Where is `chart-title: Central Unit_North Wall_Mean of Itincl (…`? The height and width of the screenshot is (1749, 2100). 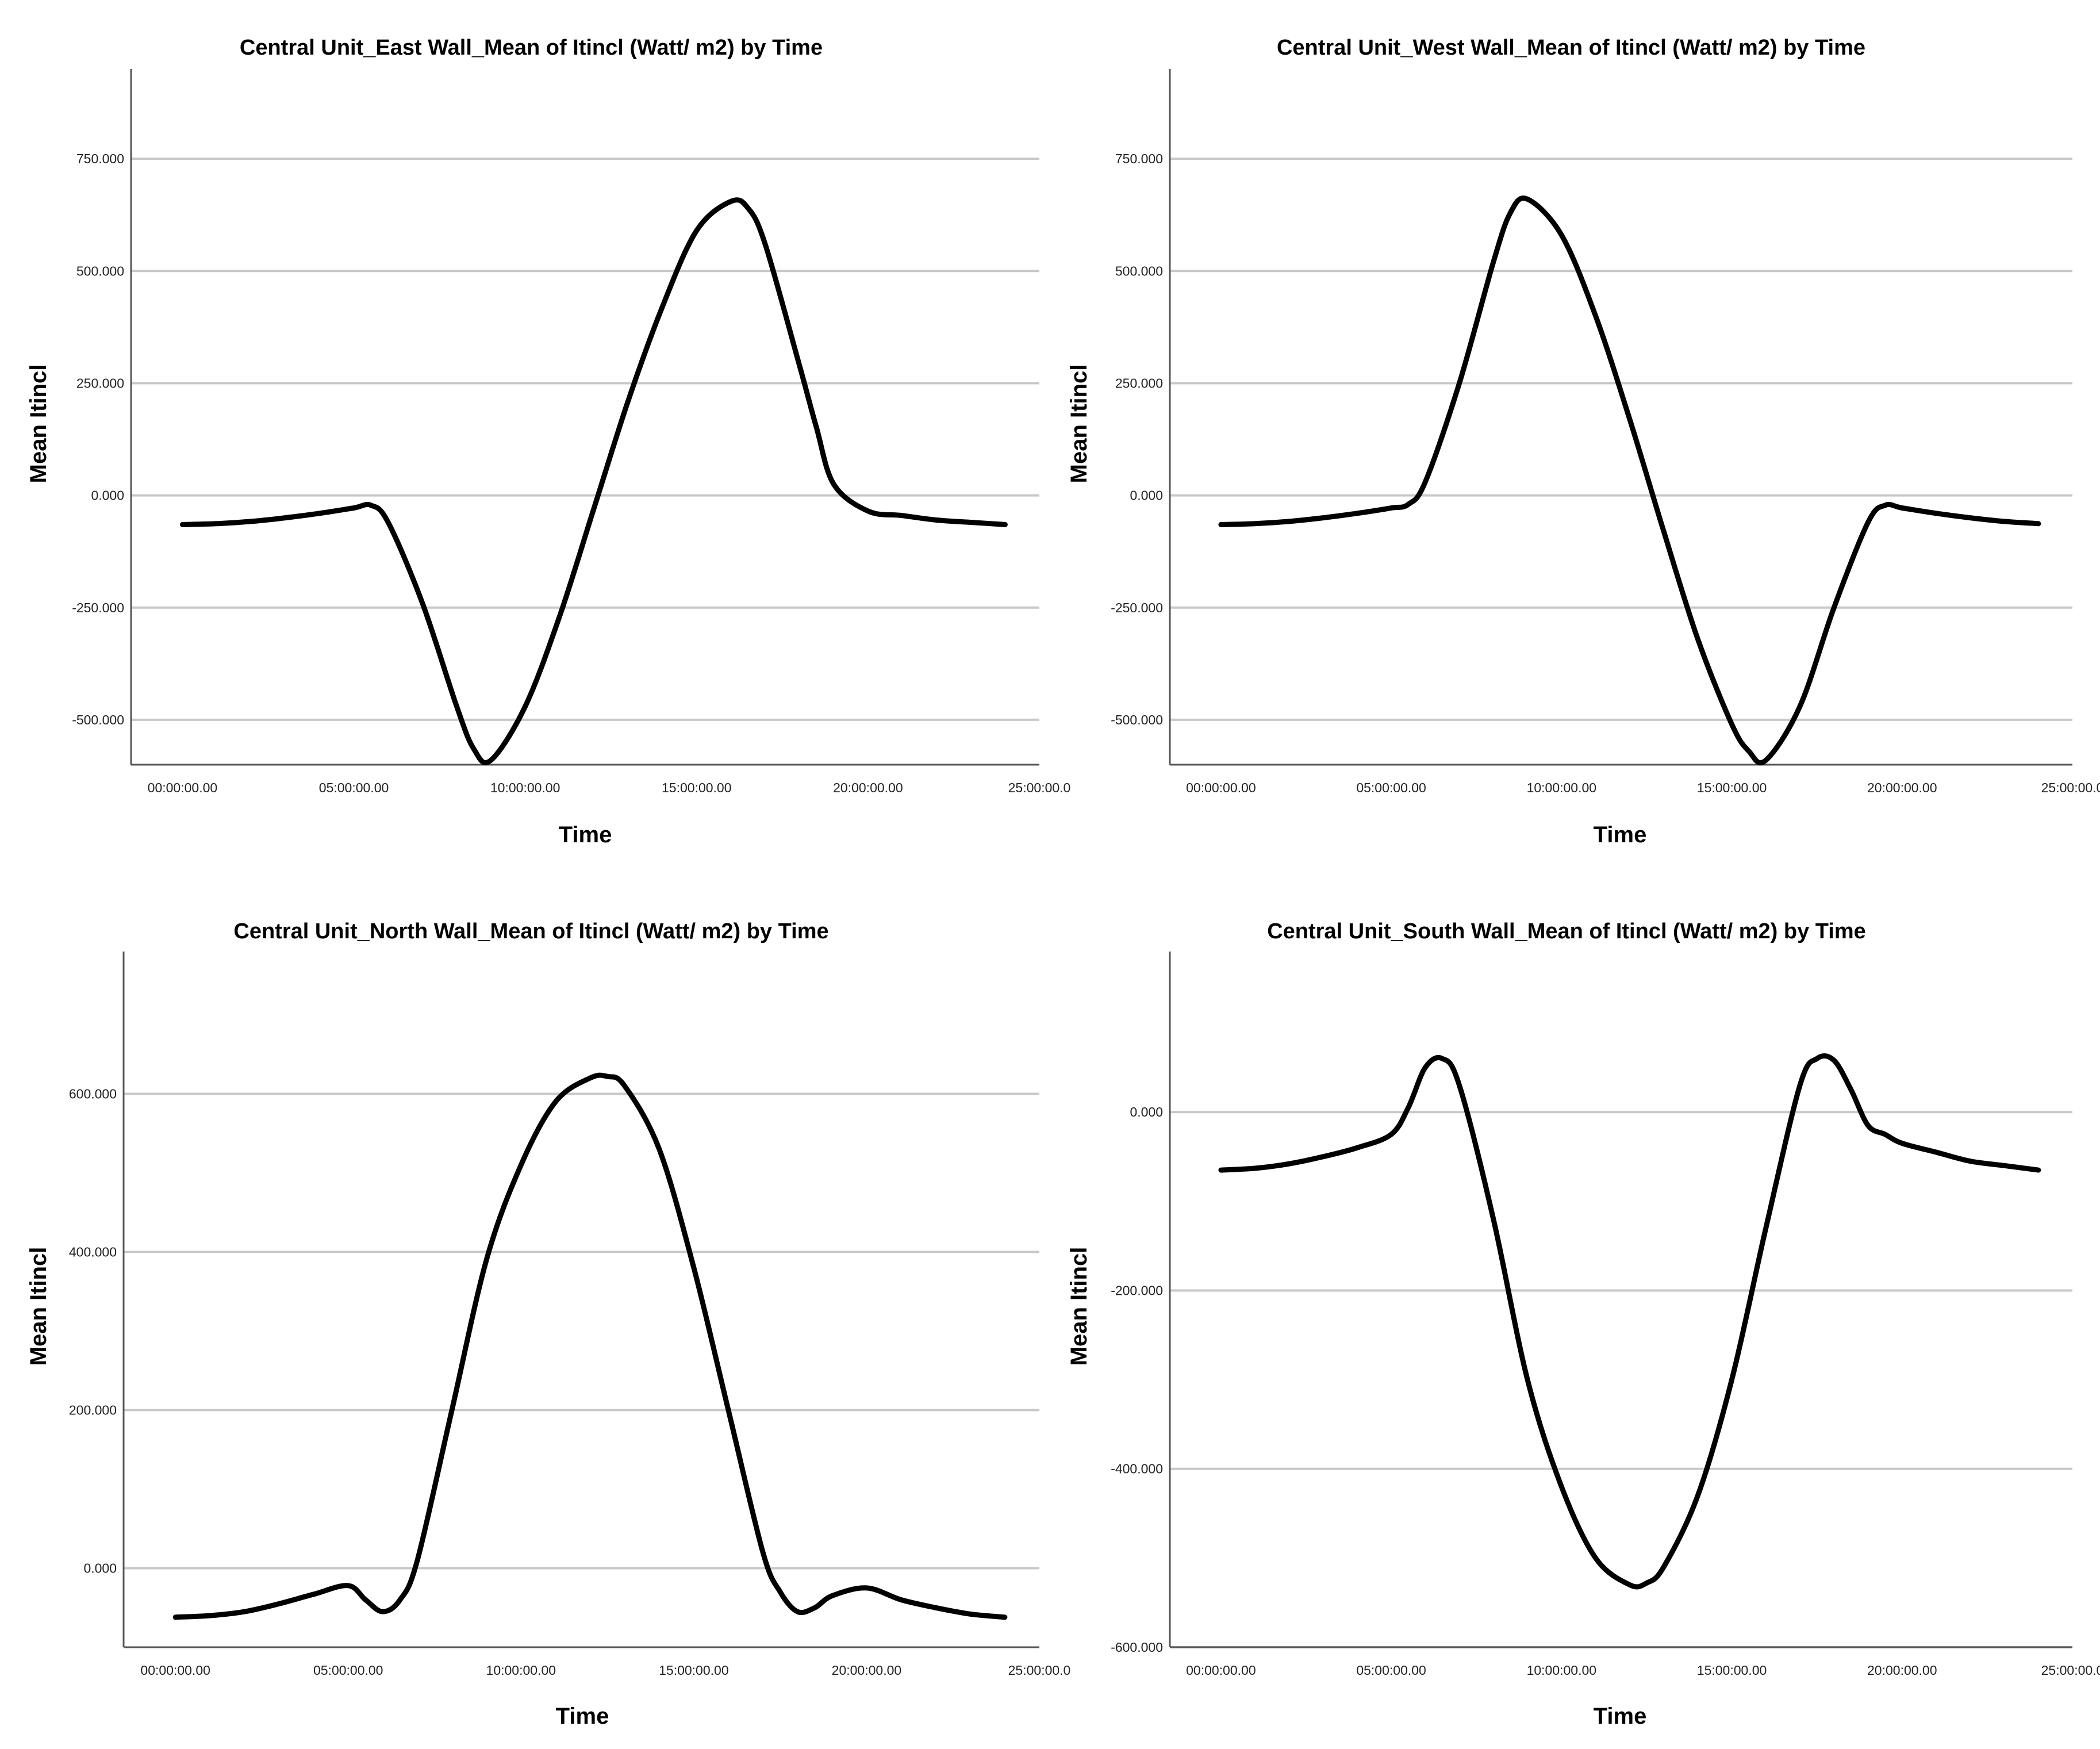
chart-title: Central Unit_North Wall_Mean of Itincl (… is located at coordinates (530, 931).